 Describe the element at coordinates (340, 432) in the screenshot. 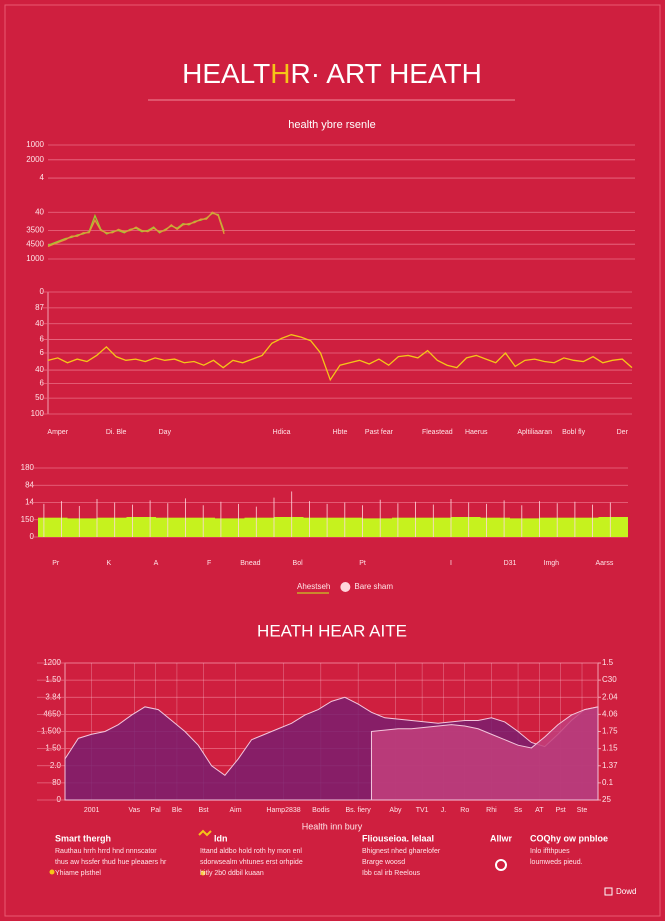

I see `x-tick-label: Hbte` at that location.